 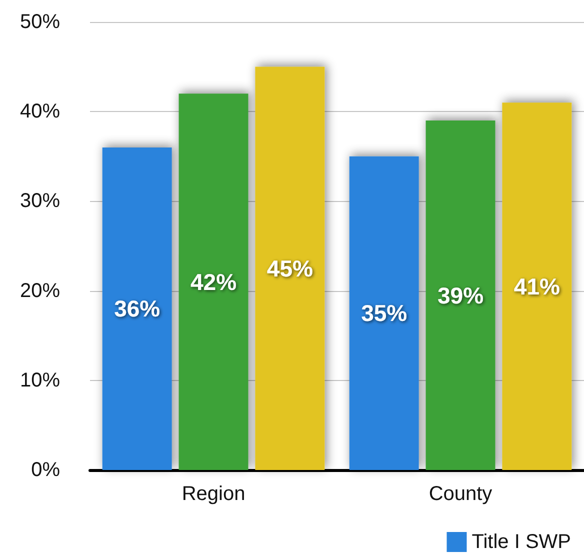 I want to click on data-label: 42%, so click(x=213, y=281).